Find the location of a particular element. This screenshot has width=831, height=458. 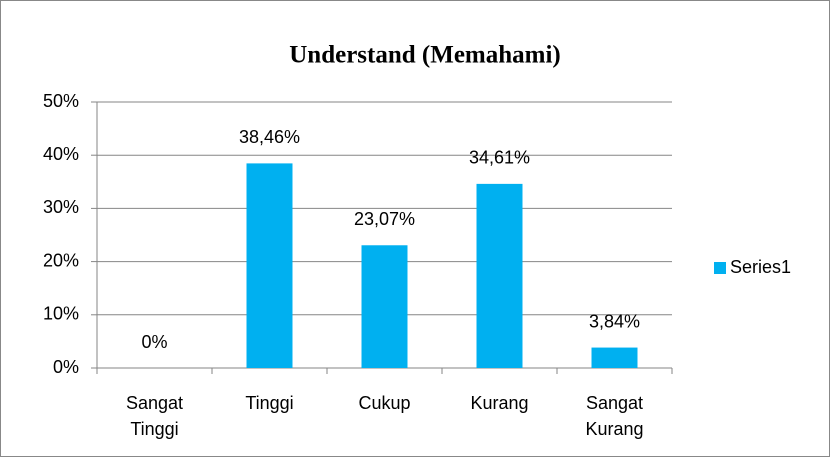

y-tick-label: 50% is located at coordinates (61, 101).